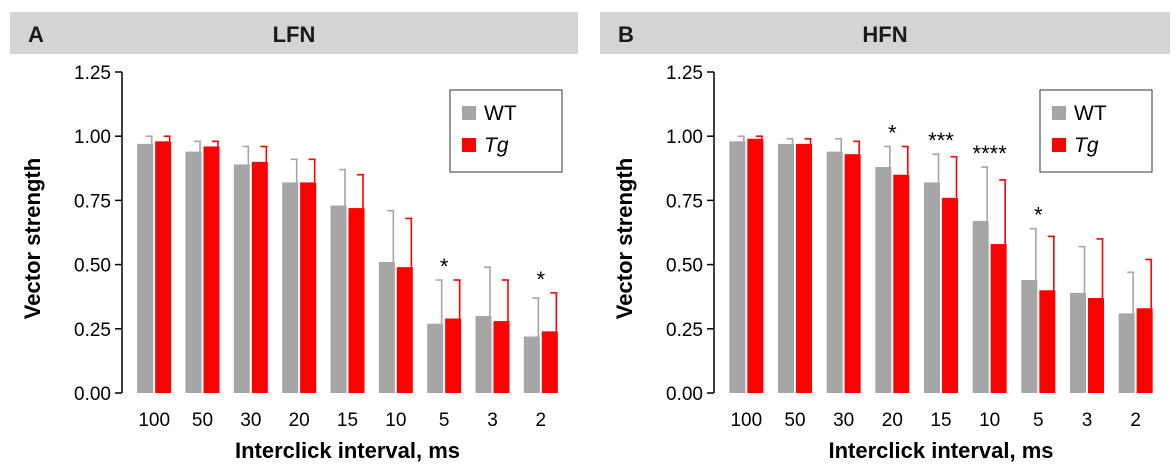 The height and width of the screenshot is (476, 1176). Describe the element at coordinates (990, 153) in the screenshot. I see `significance-marker: ****` at that location.